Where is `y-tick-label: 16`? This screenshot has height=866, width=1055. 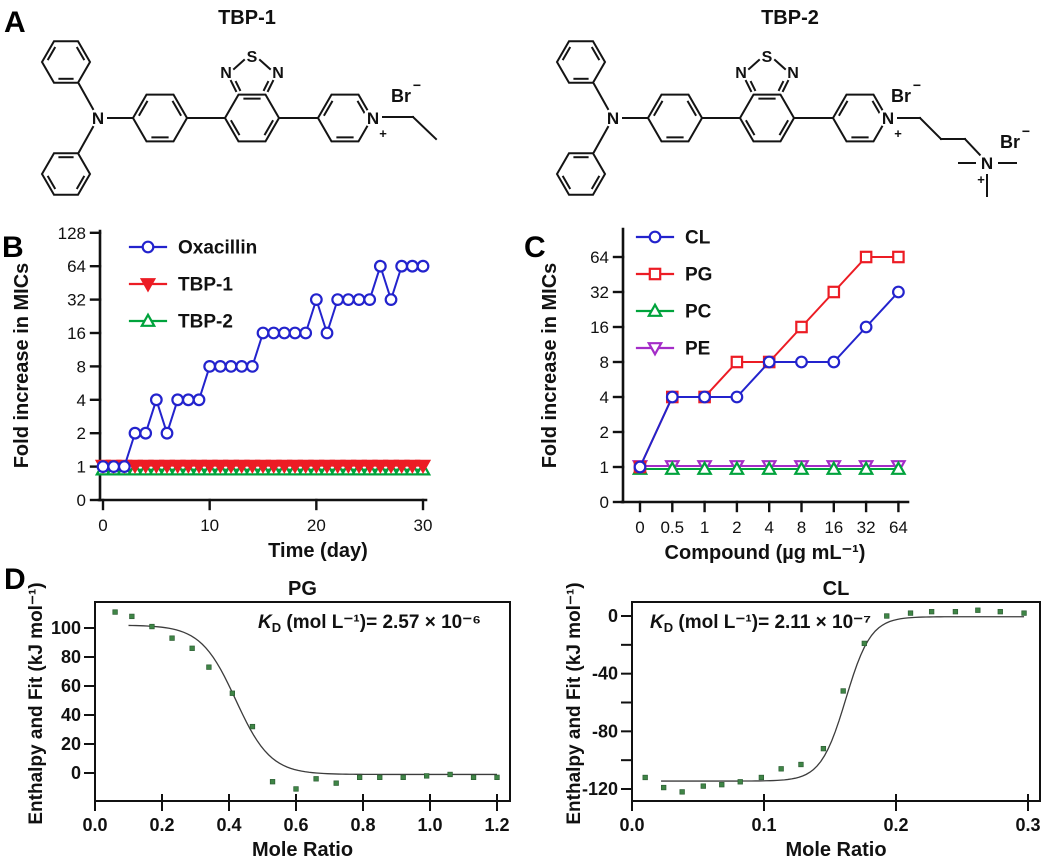 y-tick-label: 16 is located at coordinates (599, 327).